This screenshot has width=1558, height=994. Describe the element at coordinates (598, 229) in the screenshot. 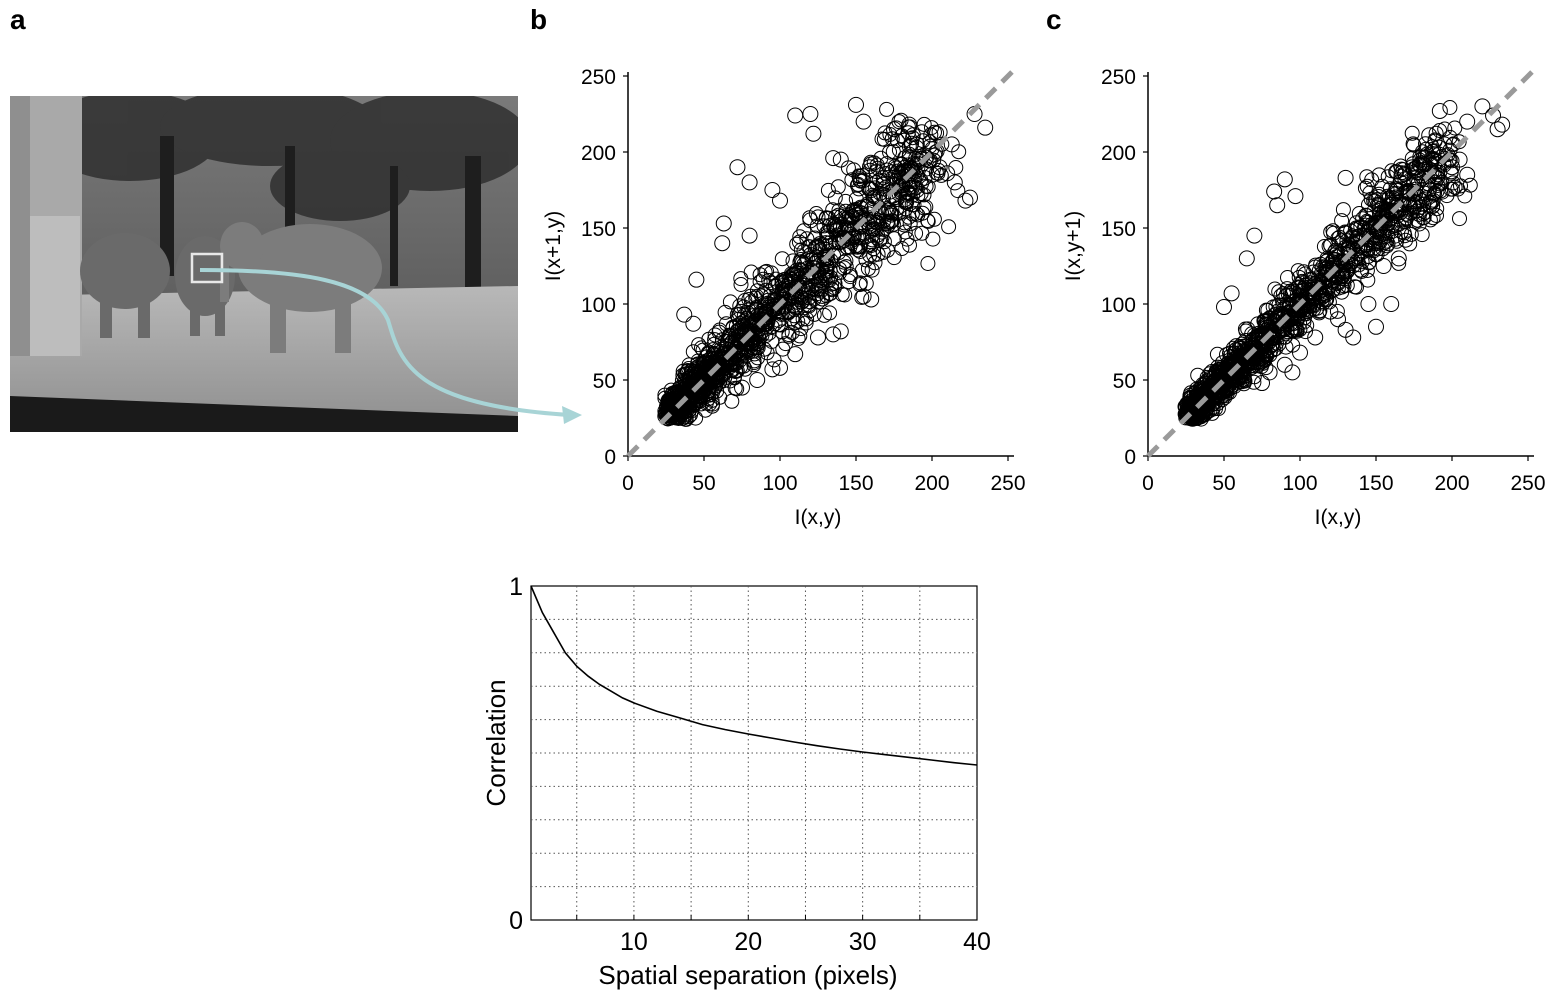

I see `y-tick-label: 150` at that location.